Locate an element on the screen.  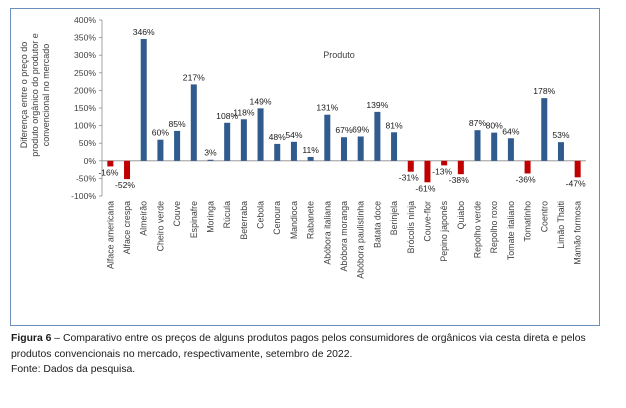
data-label: 81% is located at coordinates (394, 125).